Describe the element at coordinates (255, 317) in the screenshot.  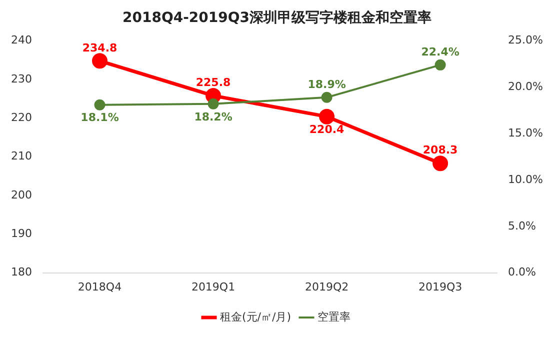
I see `legend-label: 租金(元/㎡/月)` at that location.